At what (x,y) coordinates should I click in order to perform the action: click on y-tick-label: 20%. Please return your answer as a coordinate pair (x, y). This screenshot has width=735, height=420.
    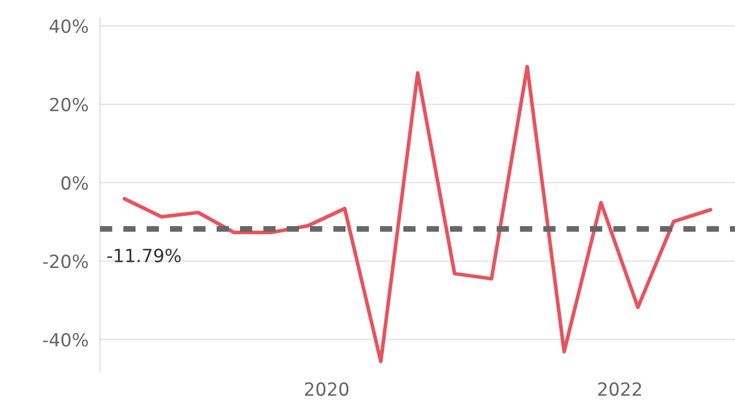
    Looking at the image, I should click on (69, 105).